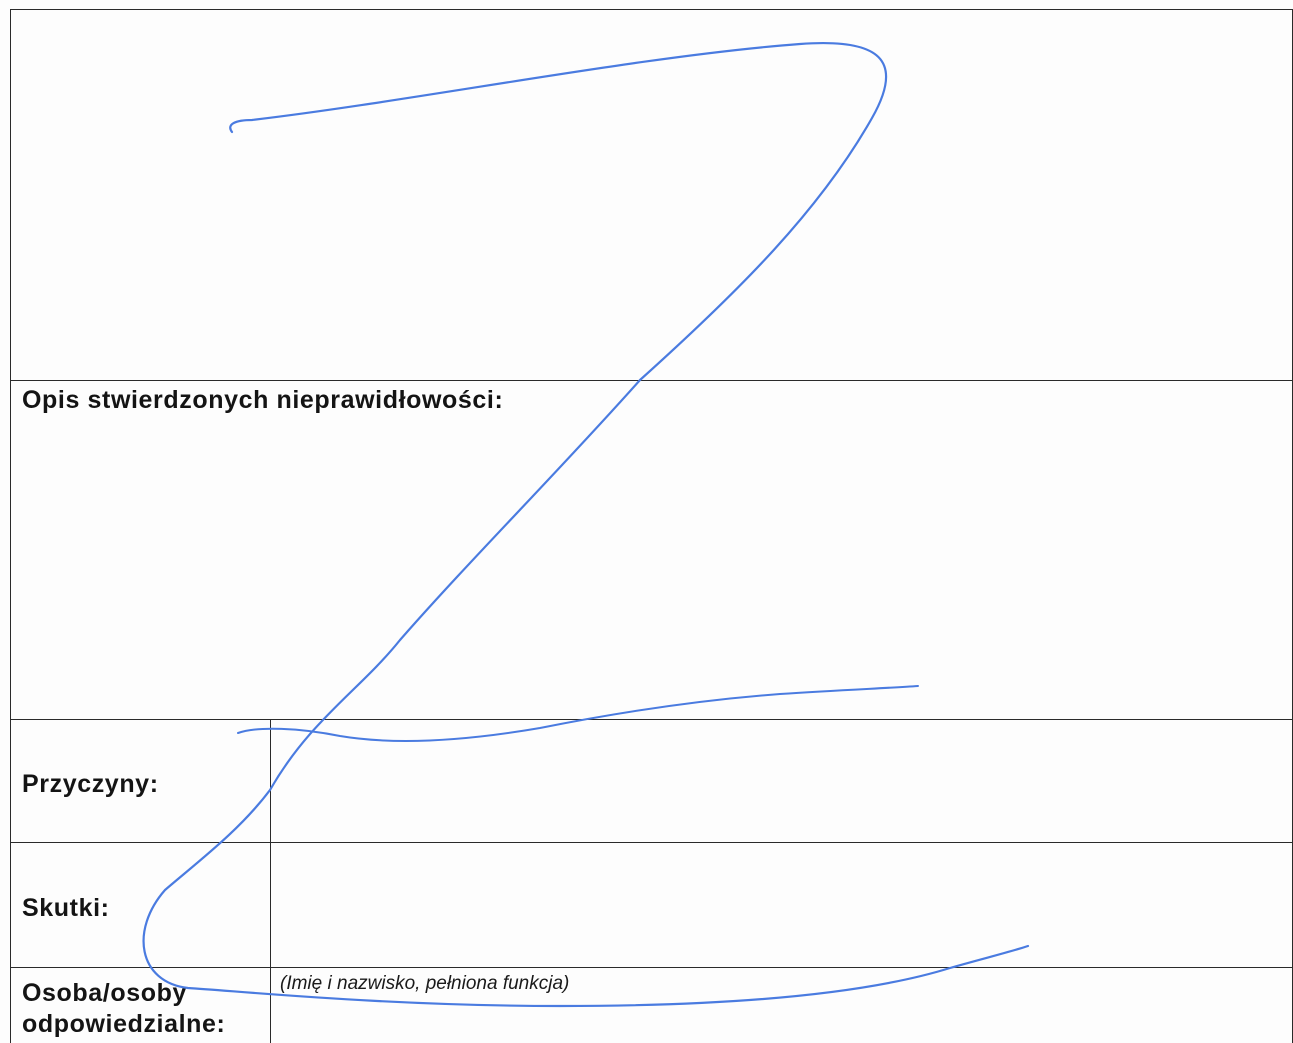  I want to click on responsible-label-line2: odpowiedzialne:, so click(124, 1024).